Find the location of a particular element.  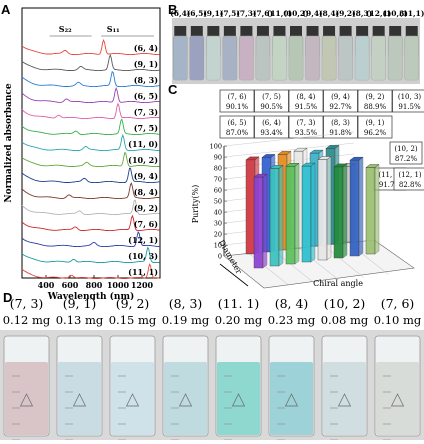

y-tick-label: 70 is located at coordinates (218, 180).